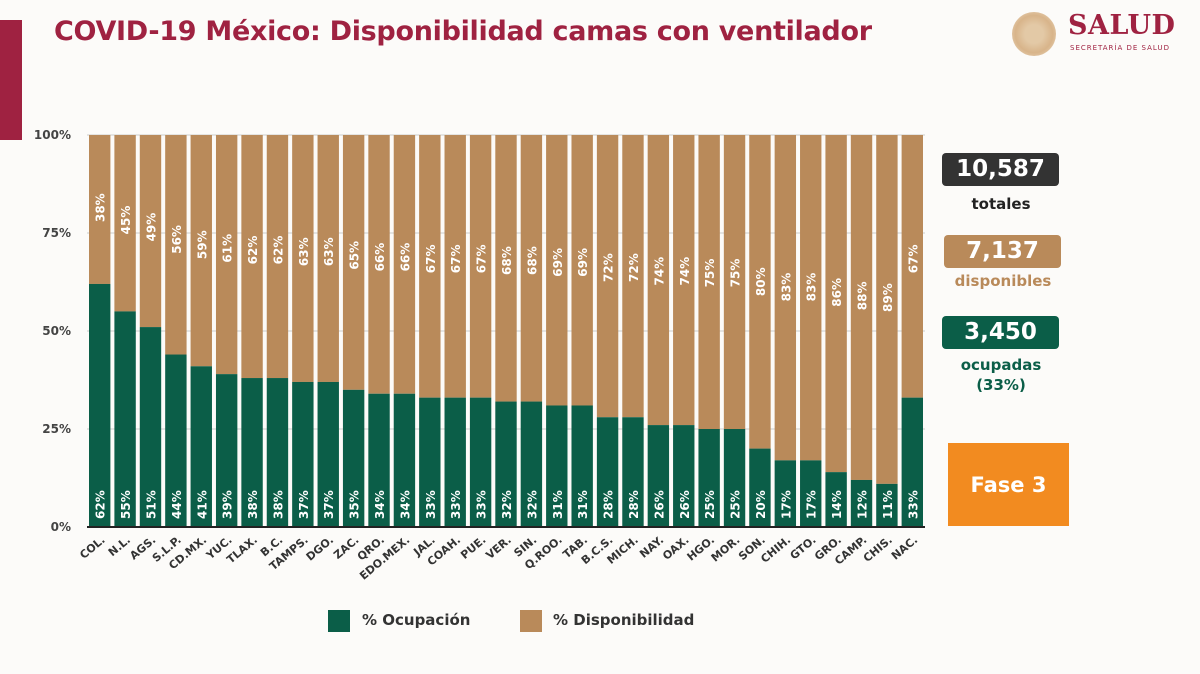 The width and height of the screenshot is (1200, 674). Describe the element at coordinates (177, 239) in the screenshot. I see `data-label-disponibilidad: 56%` at that location.